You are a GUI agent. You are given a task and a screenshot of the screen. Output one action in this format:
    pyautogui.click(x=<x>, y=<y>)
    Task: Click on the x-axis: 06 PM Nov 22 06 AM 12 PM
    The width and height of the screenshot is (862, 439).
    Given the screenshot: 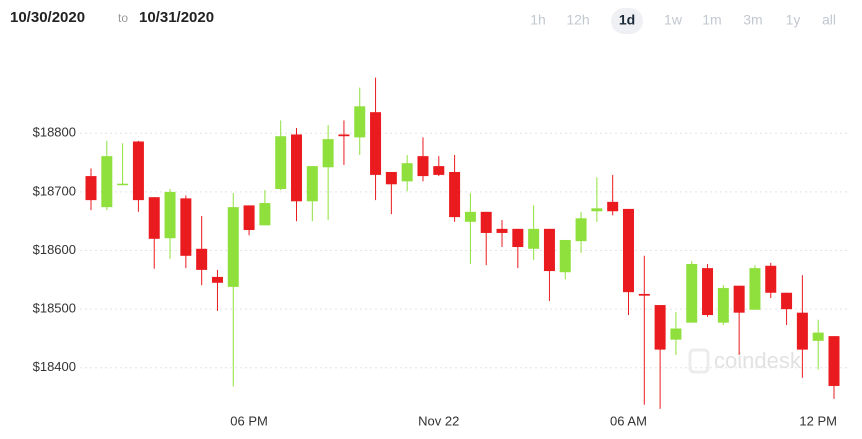 What is the action you would take?
    pyautogui.click(x=533, y=420)
    